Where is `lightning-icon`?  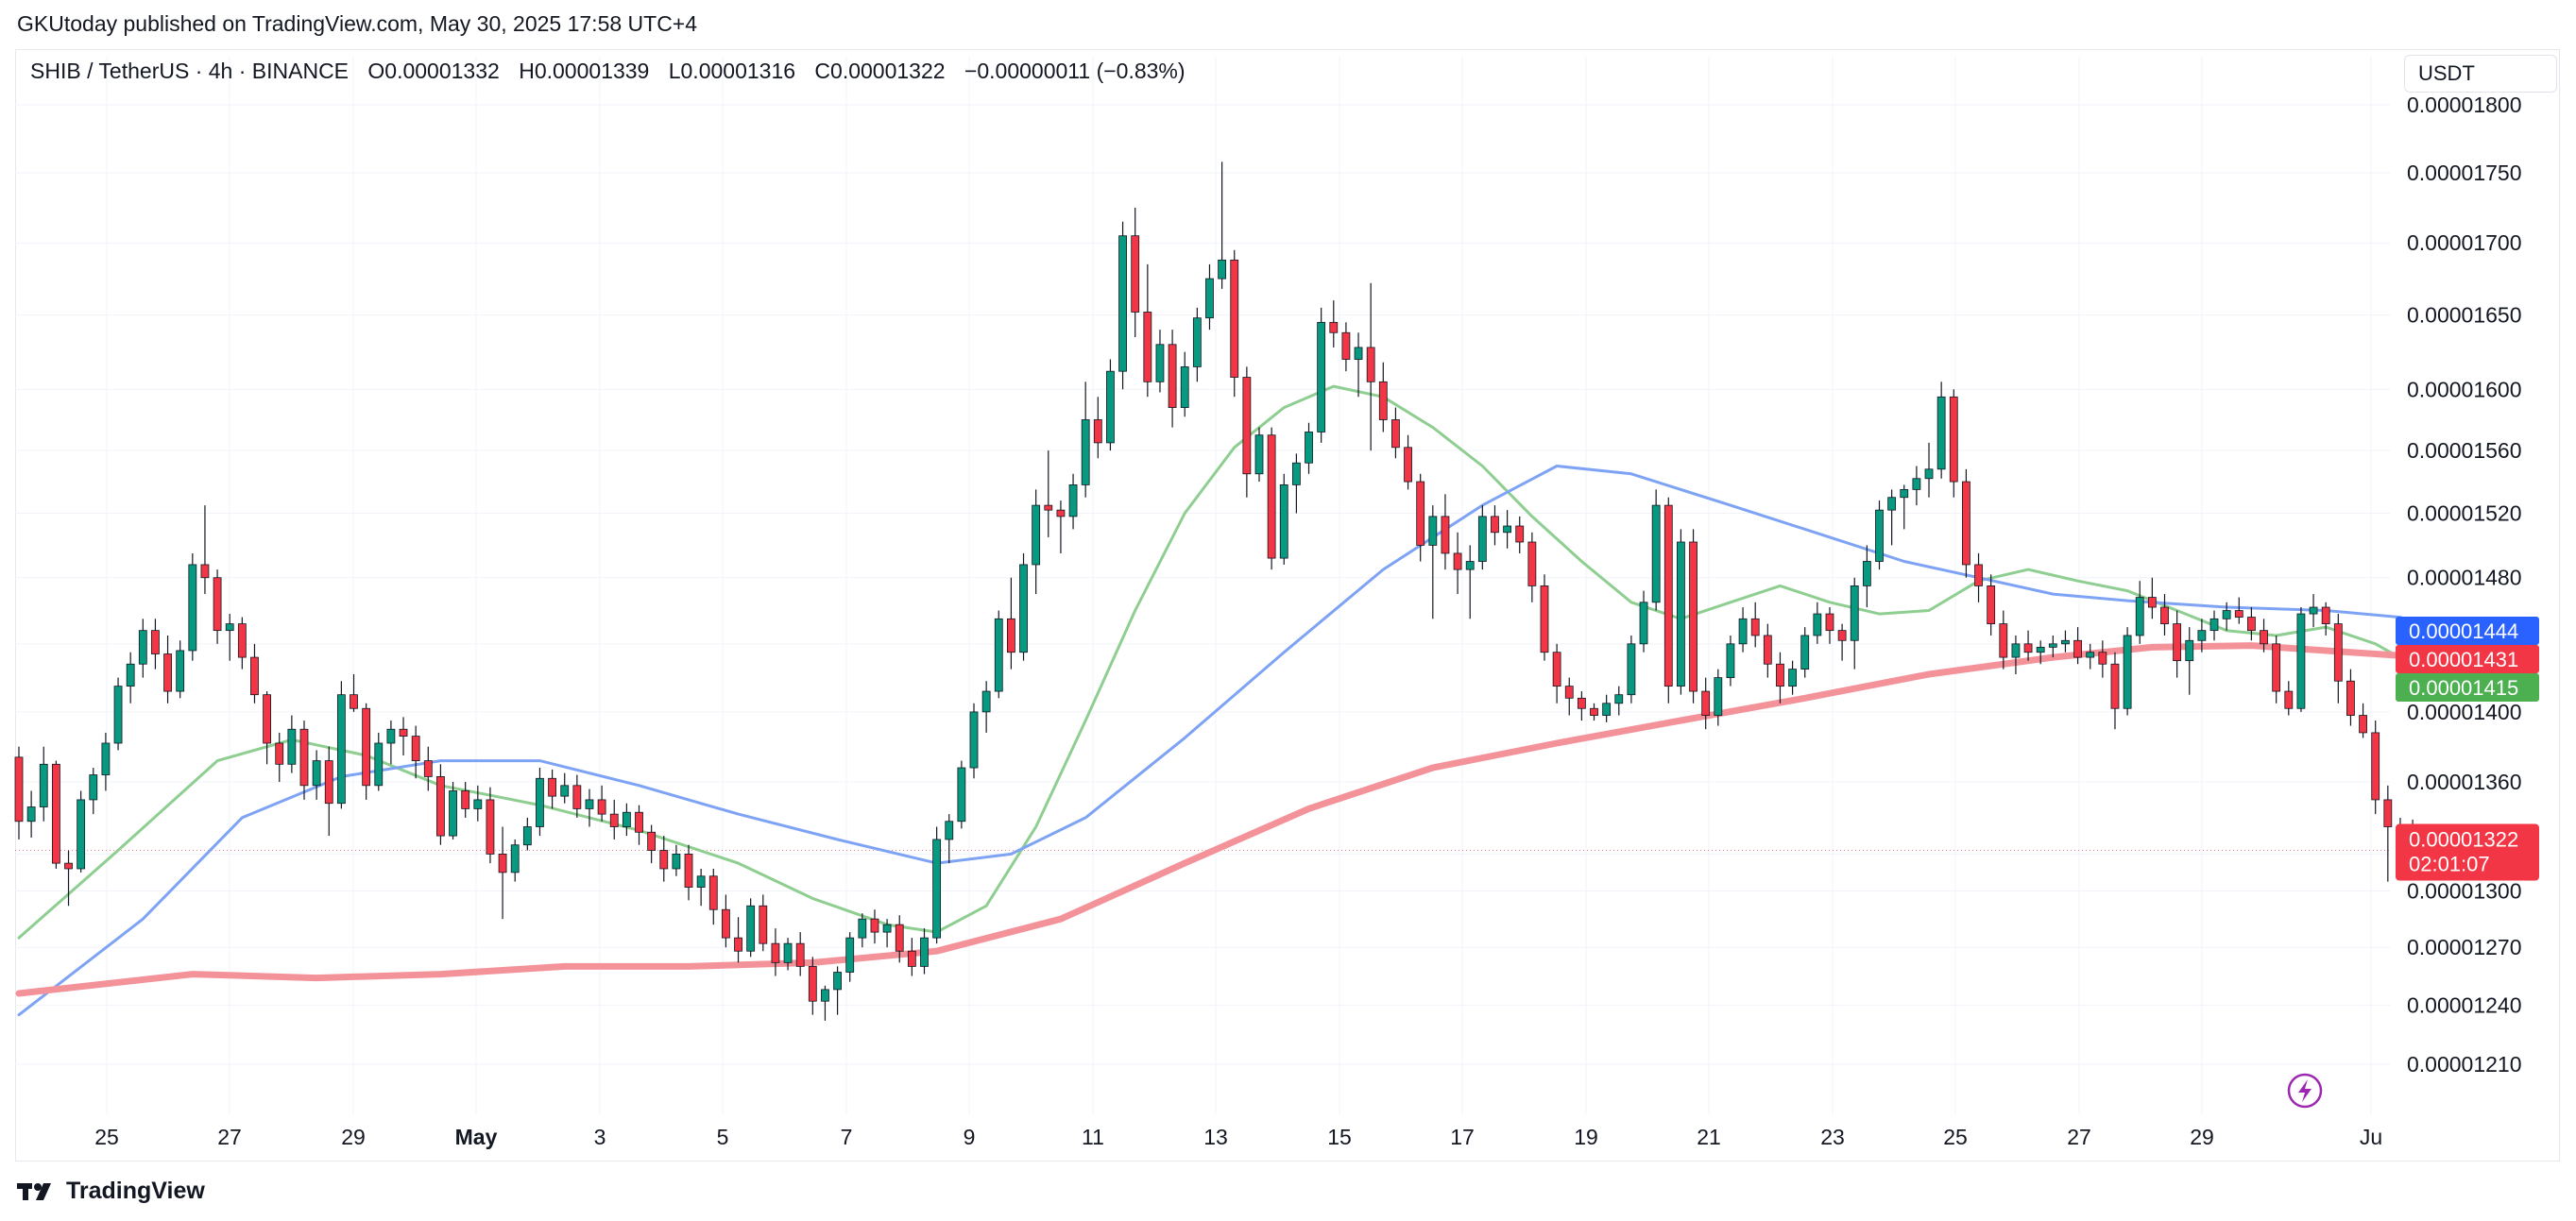
lightning-icon is located at coordinates (2305, 1091).